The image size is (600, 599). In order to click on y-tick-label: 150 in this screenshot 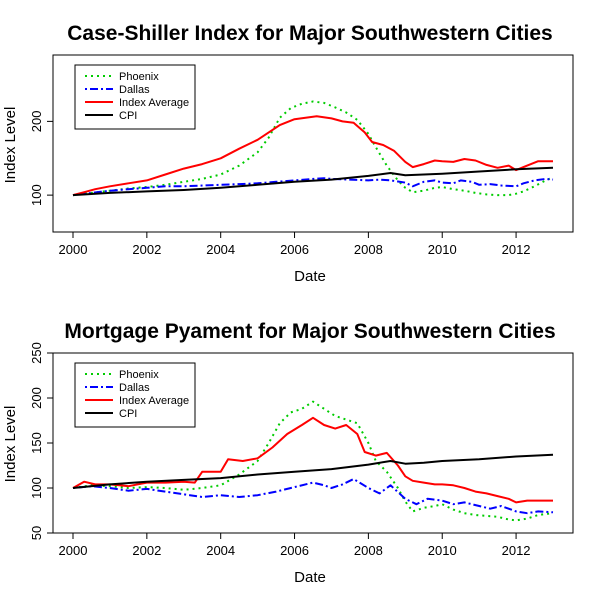, I will do `click(36, 443)`.